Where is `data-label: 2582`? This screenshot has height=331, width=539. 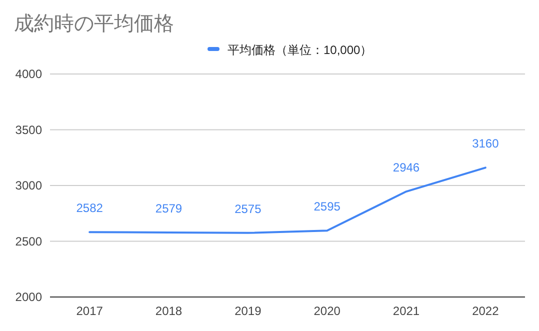 data-label: 2582 is located at coordinates (90, 208).